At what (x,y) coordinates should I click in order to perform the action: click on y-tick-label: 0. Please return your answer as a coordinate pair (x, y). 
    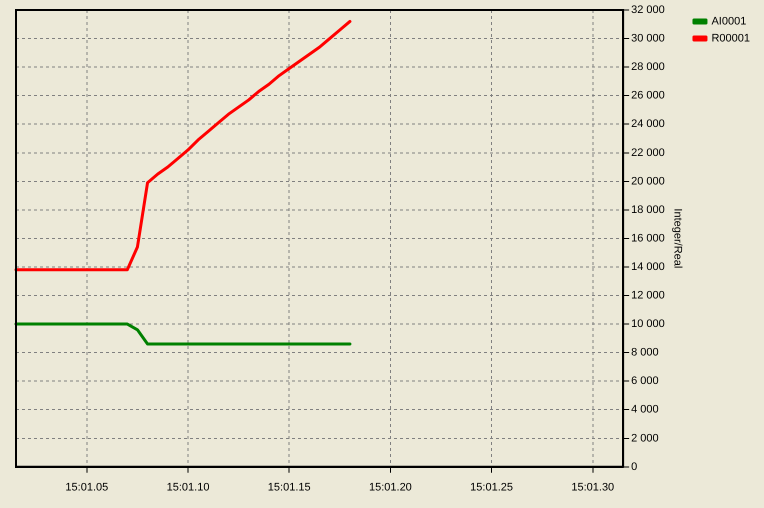
    Looking at the image, I should click on (634, 466).